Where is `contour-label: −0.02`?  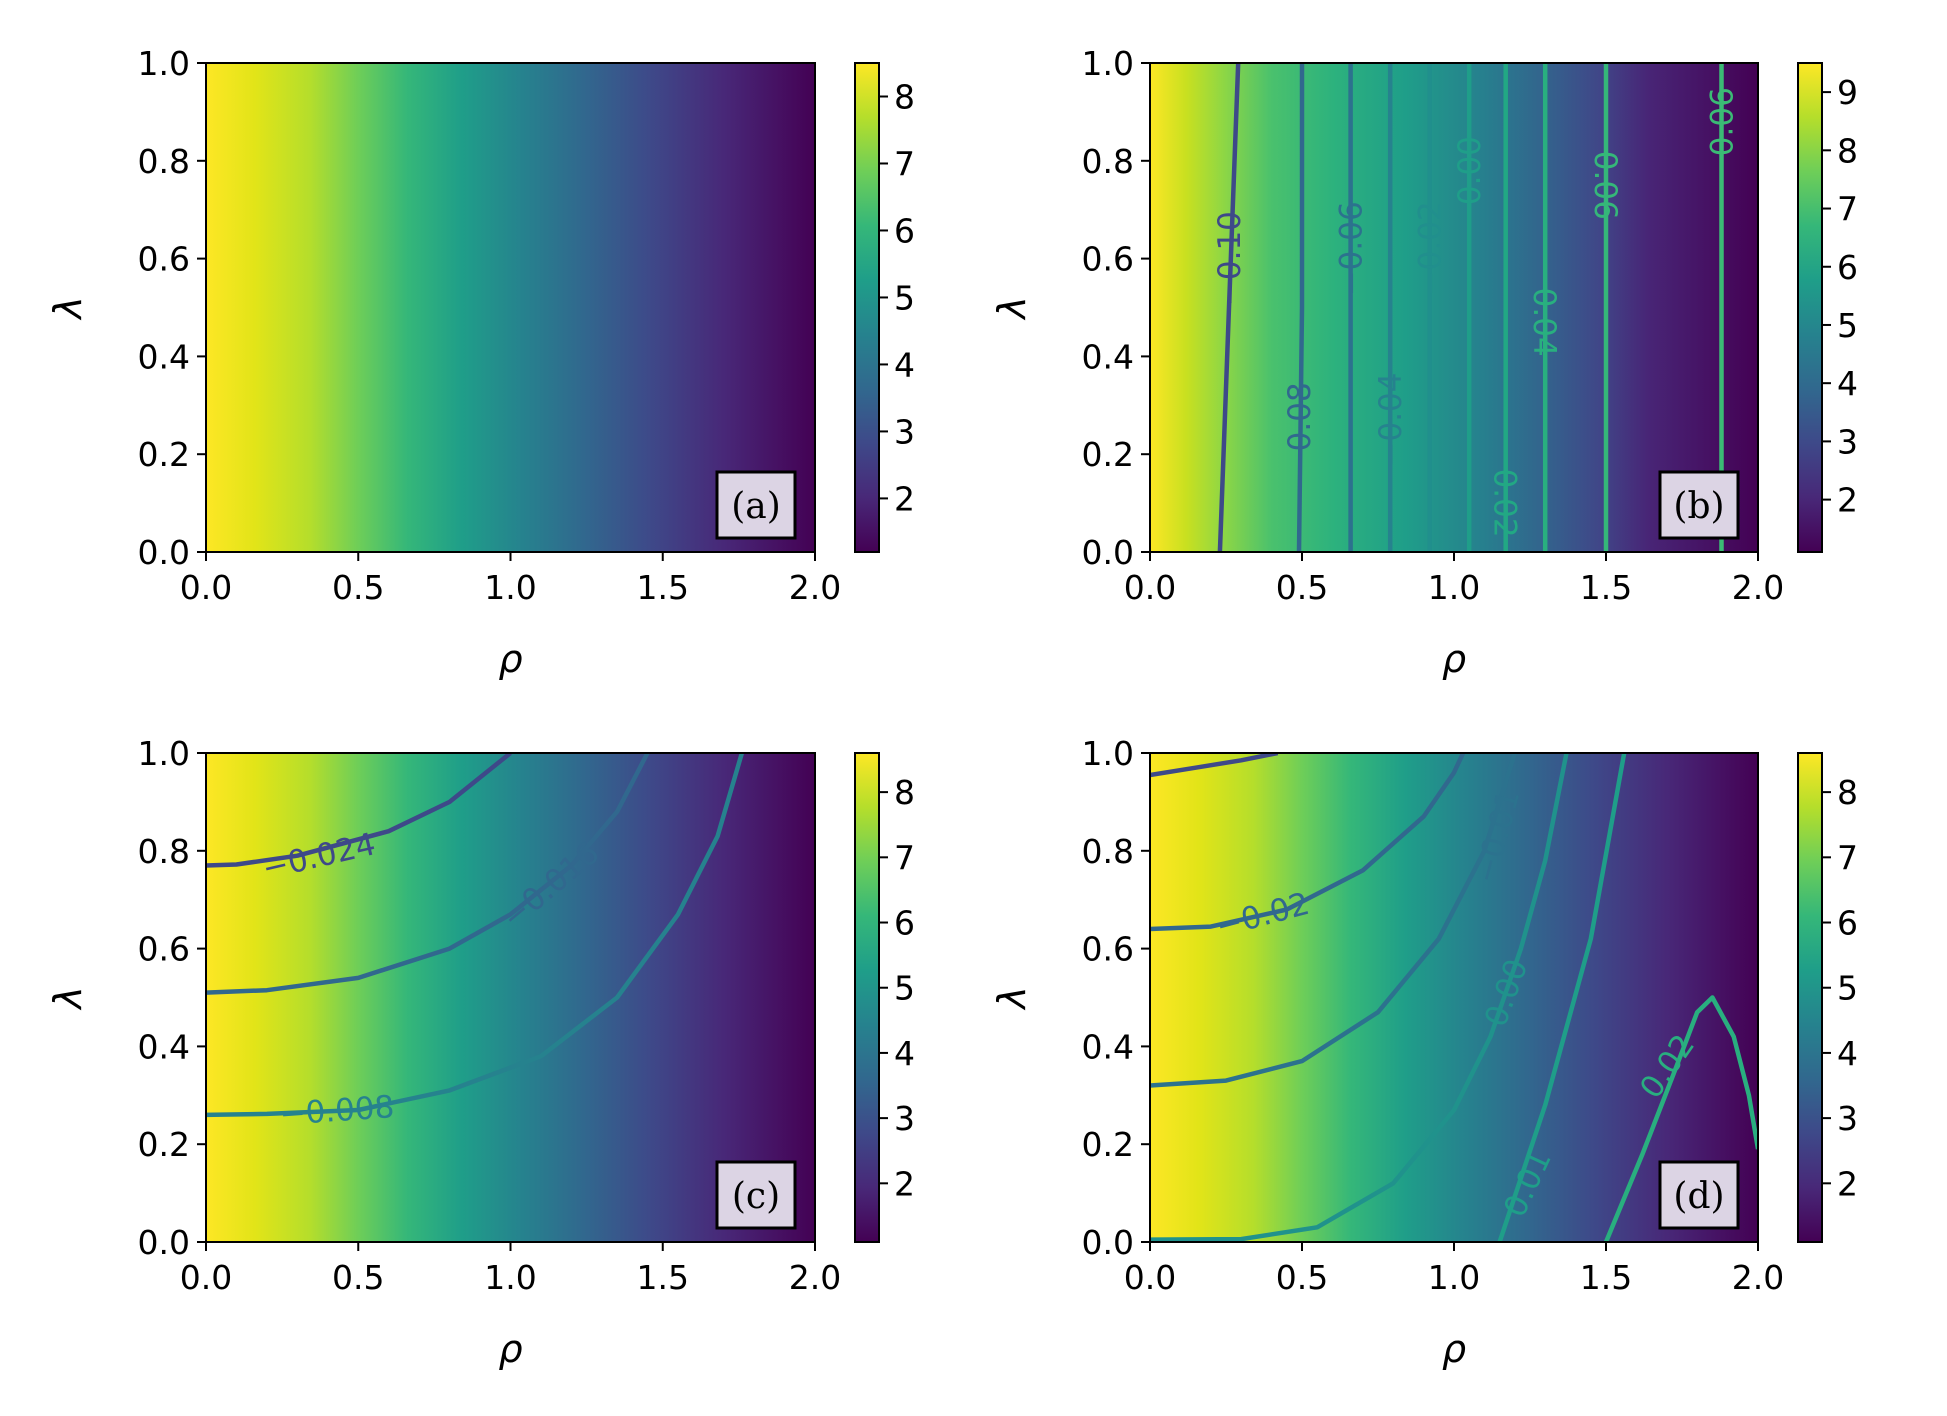 contour-label: −0.02 is located at coordinates (1431, 248).